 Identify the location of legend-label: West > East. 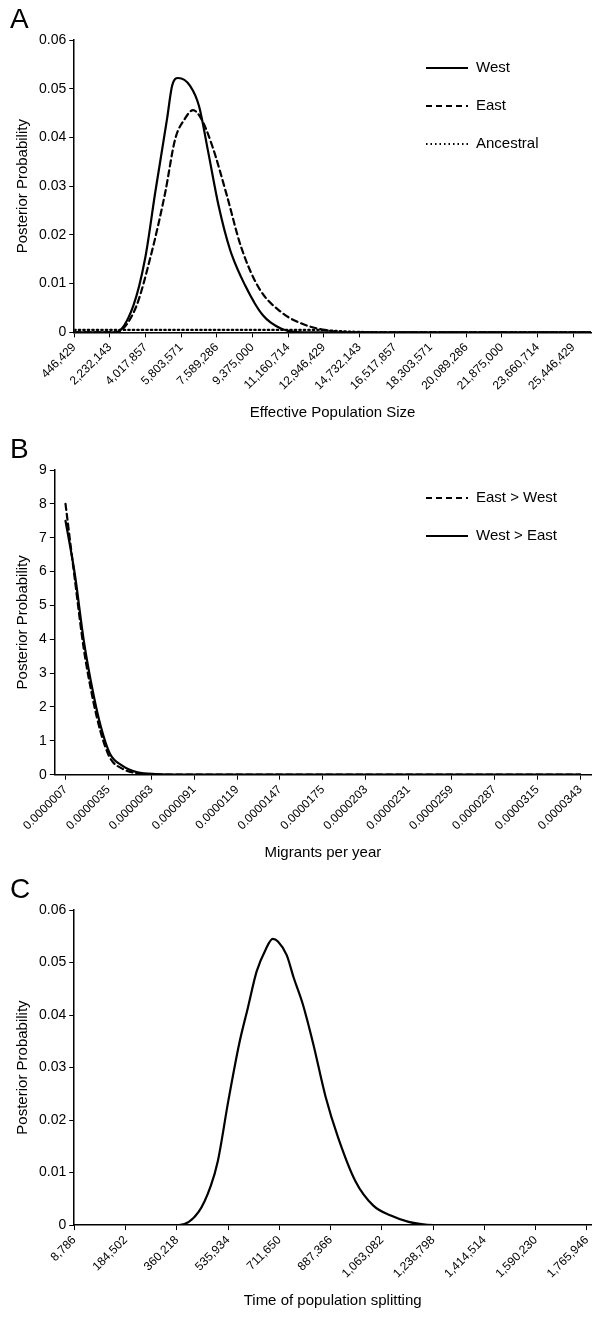
(517, 535).